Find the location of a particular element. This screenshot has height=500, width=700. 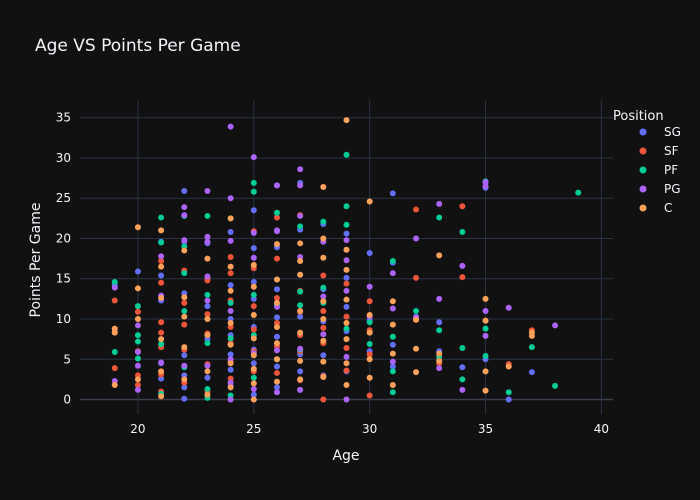

legend-item-sf: SF is located at coordinates (659, 151).